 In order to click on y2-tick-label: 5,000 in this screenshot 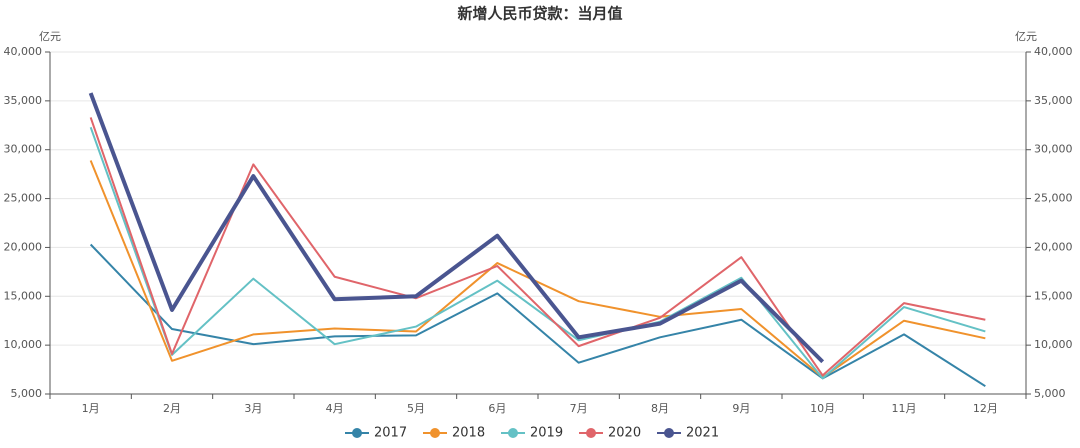, I will do `click(1050, 393)`.